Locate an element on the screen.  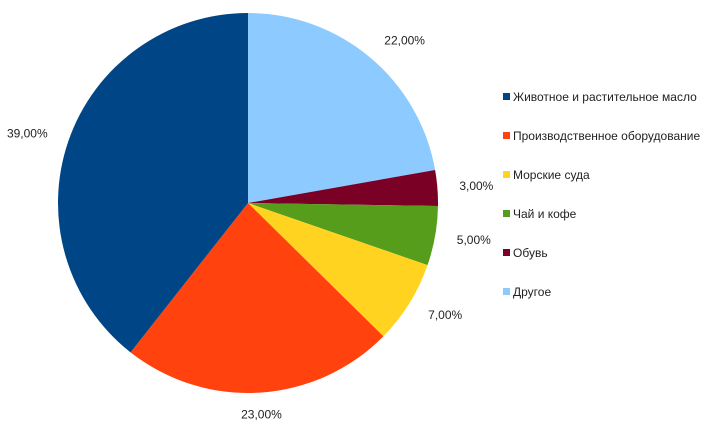
data-label-3: 7,00% is located at coordinates (445, 315).